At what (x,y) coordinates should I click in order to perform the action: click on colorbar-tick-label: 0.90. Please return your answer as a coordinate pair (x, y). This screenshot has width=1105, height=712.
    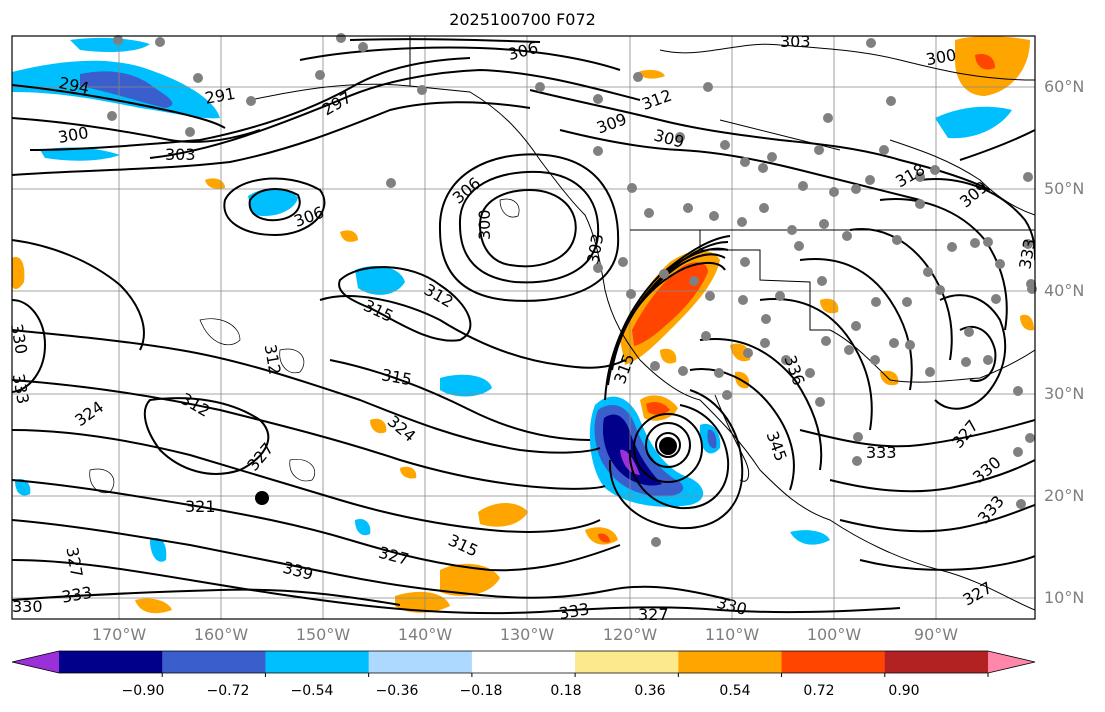
    Looking at the image, I should click on (904, 691).